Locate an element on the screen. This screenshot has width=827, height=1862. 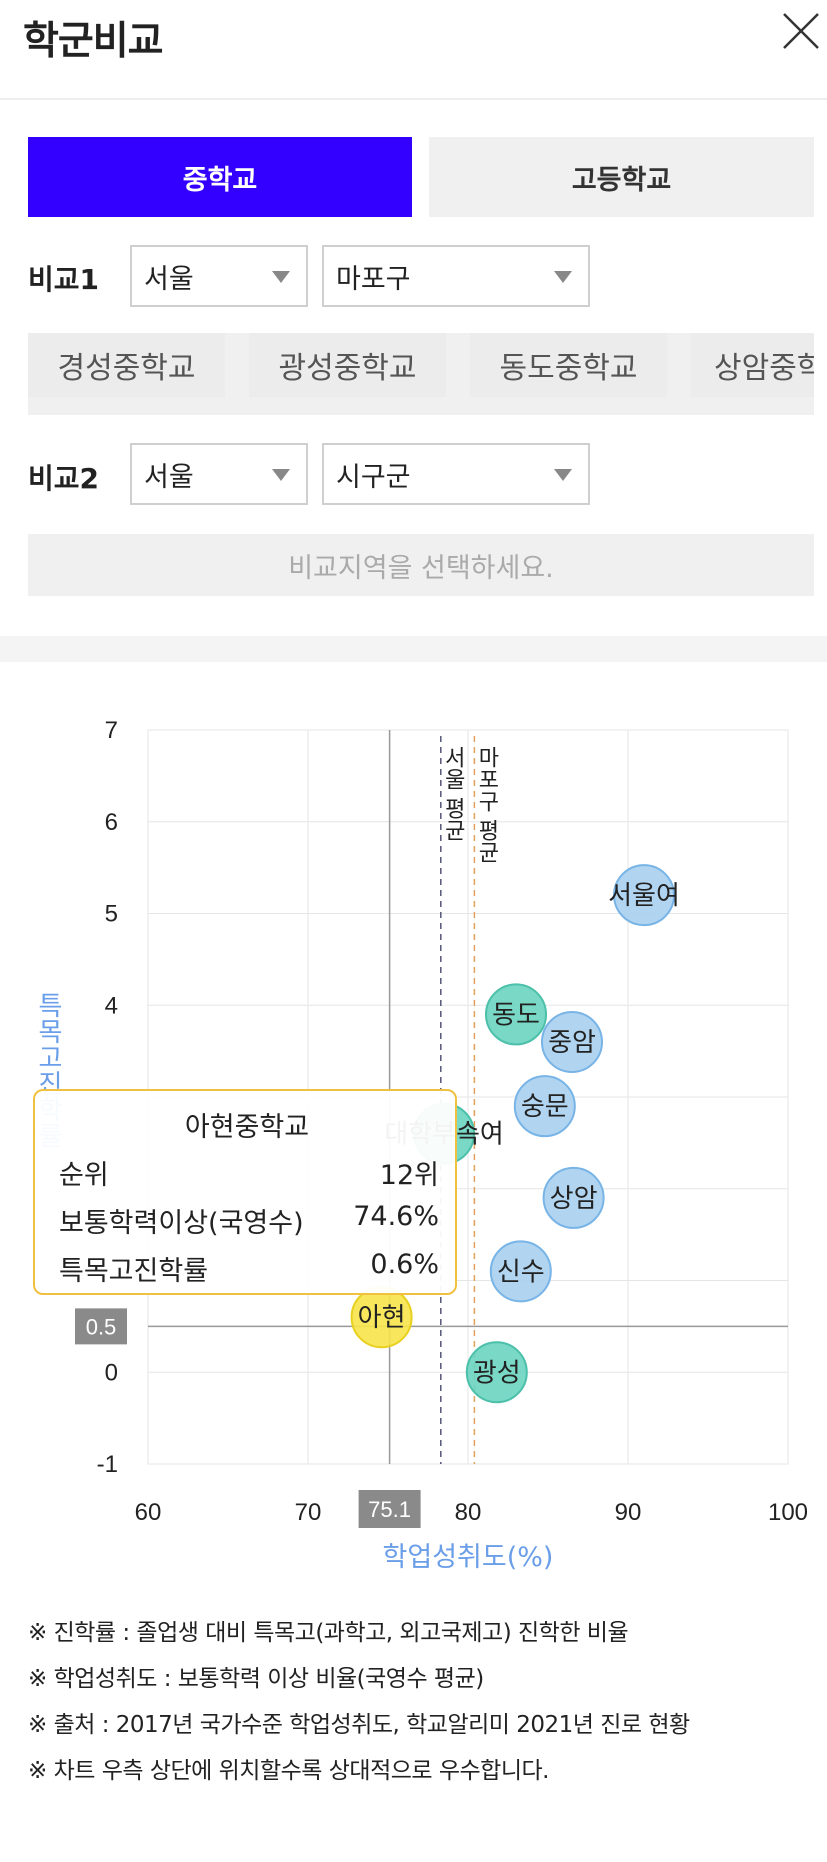
highlight-y-badge is located at coordinates (101, 1326).